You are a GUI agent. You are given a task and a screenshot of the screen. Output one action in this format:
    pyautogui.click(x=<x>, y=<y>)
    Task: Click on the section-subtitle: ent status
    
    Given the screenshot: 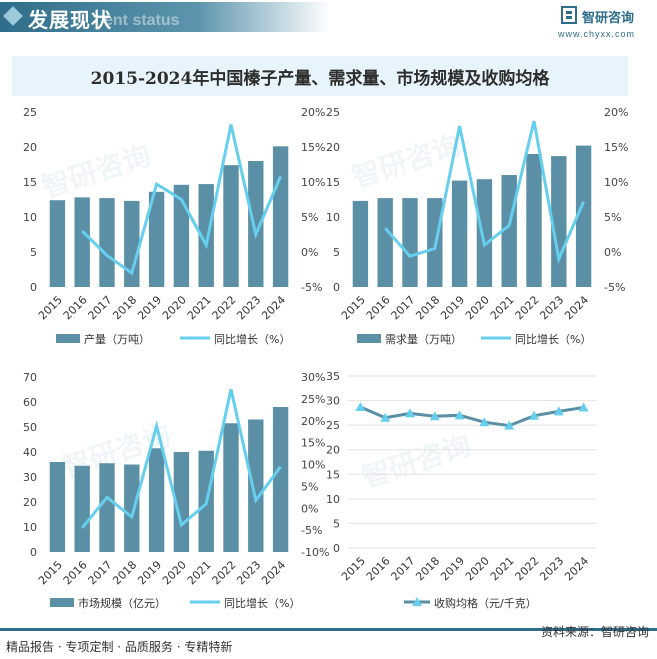 What is the action you would take?
    pyautogui.click(x=142, y=20)
    